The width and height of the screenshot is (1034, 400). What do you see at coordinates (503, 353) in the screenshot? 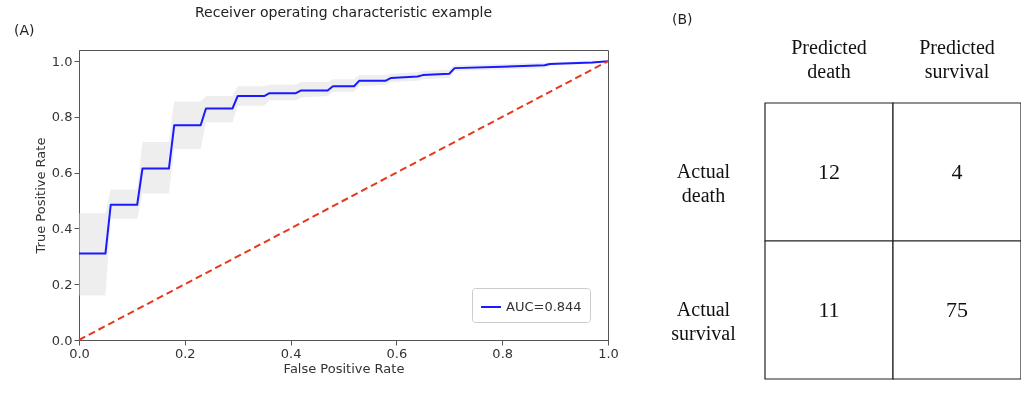
I see `x-tick-label: 0.8` at bounding box center [503, 353].